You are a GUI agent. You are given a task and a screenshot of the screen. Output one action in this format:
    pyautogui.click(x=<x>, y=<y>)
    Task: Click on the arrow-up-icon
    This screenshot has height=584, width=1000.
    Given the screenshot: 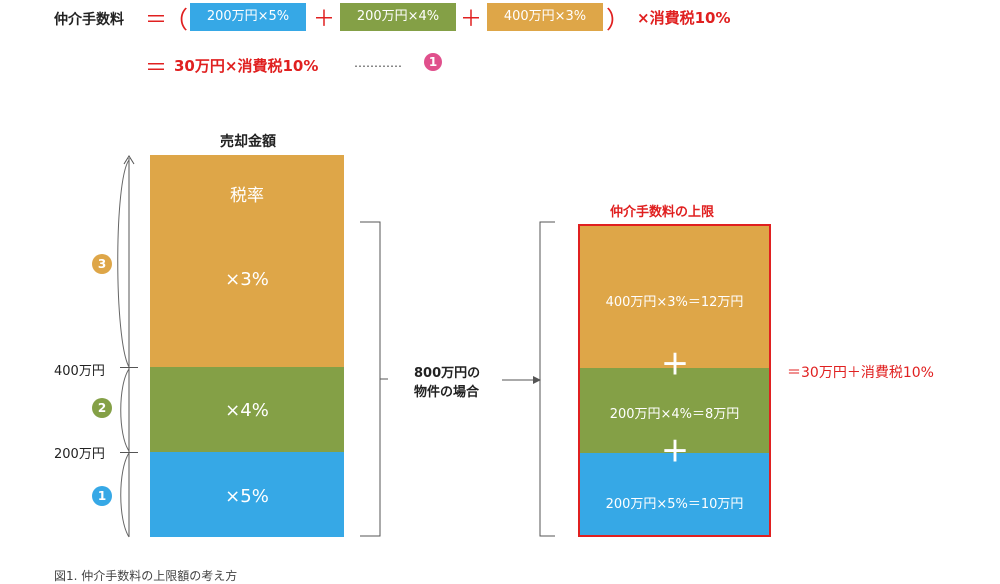 What is the action you would take?
    pyautogui.click(x=129, y=160)
    